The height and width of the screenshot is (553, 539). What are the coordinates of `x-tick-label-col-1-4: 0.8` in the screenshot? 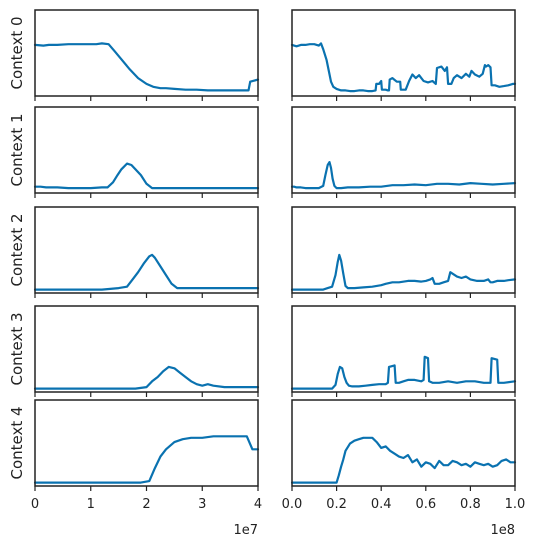 It's located at (470, 504).